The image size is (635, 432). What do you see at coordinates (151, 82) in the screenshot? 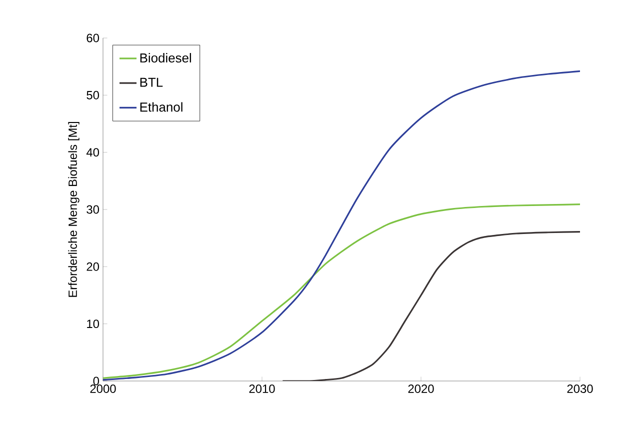
I see `legend-label: BTL` at bounding box center [151, 82].